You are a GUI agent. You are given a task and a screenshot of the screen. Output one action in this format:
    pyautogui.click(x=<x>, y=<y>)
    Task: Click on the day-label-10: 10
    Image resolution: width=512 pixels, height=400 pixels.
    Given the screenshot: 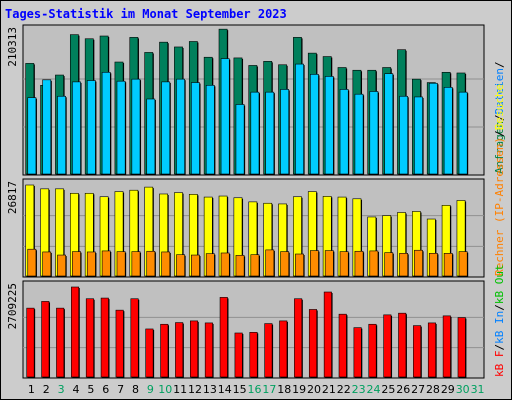 What is the action you would take?
    pyautogui.click(x=165, y=389)
    